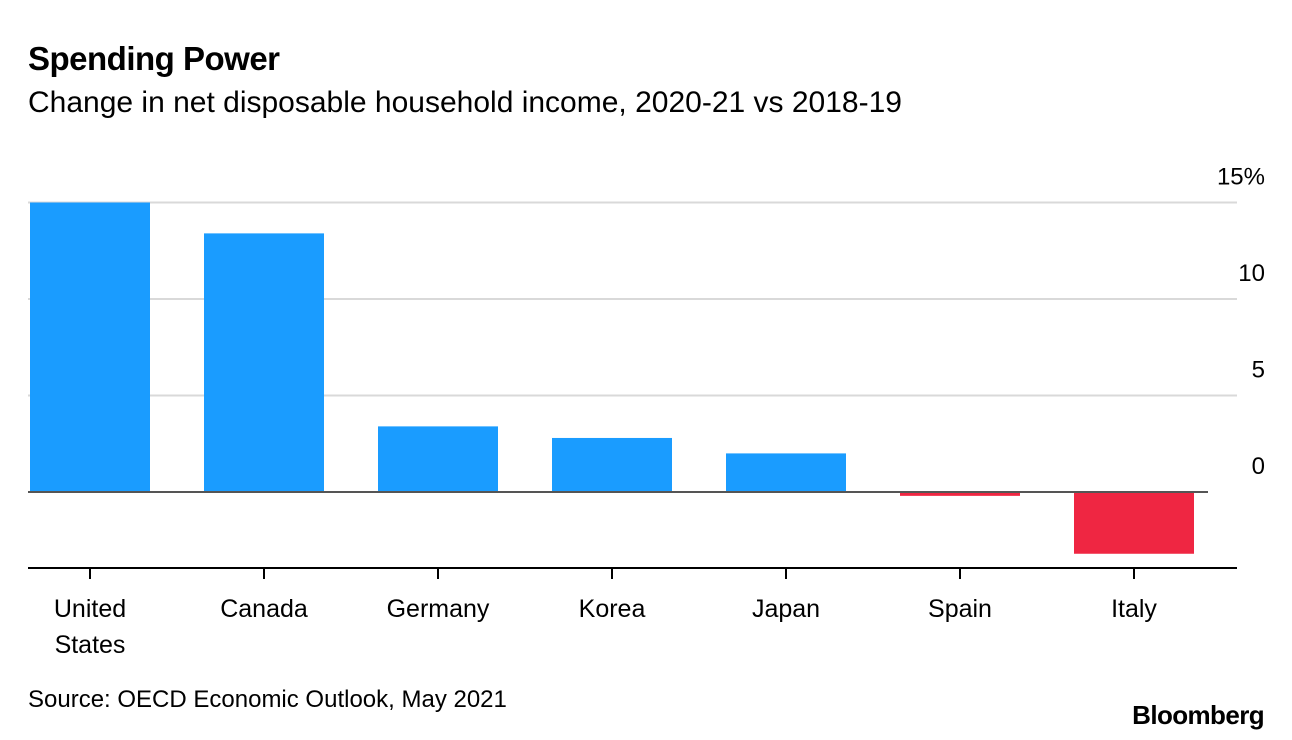 Image resolution: width=1292 pixels, height=740 pixels. I want to click on x-tick-label: Canada, so click(264, 609).